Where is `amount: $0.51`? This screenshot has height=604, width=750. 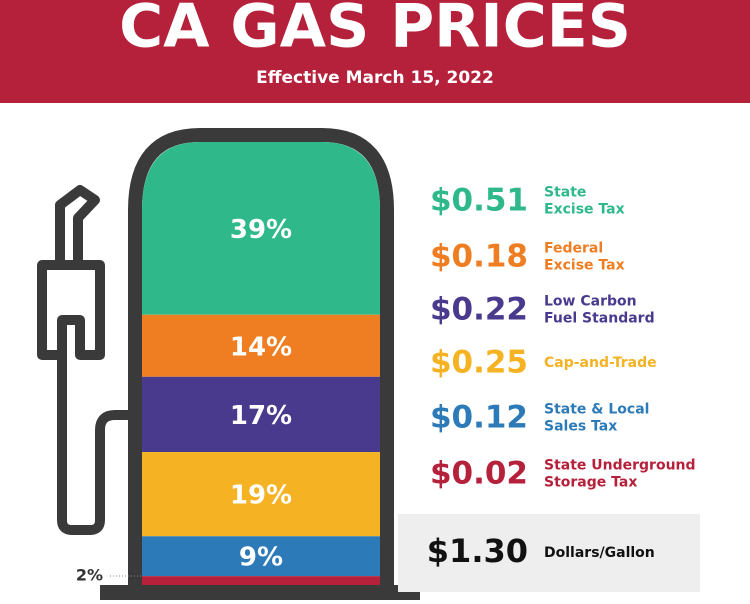 amount: $0.51 is located at coordinates (479, 201).